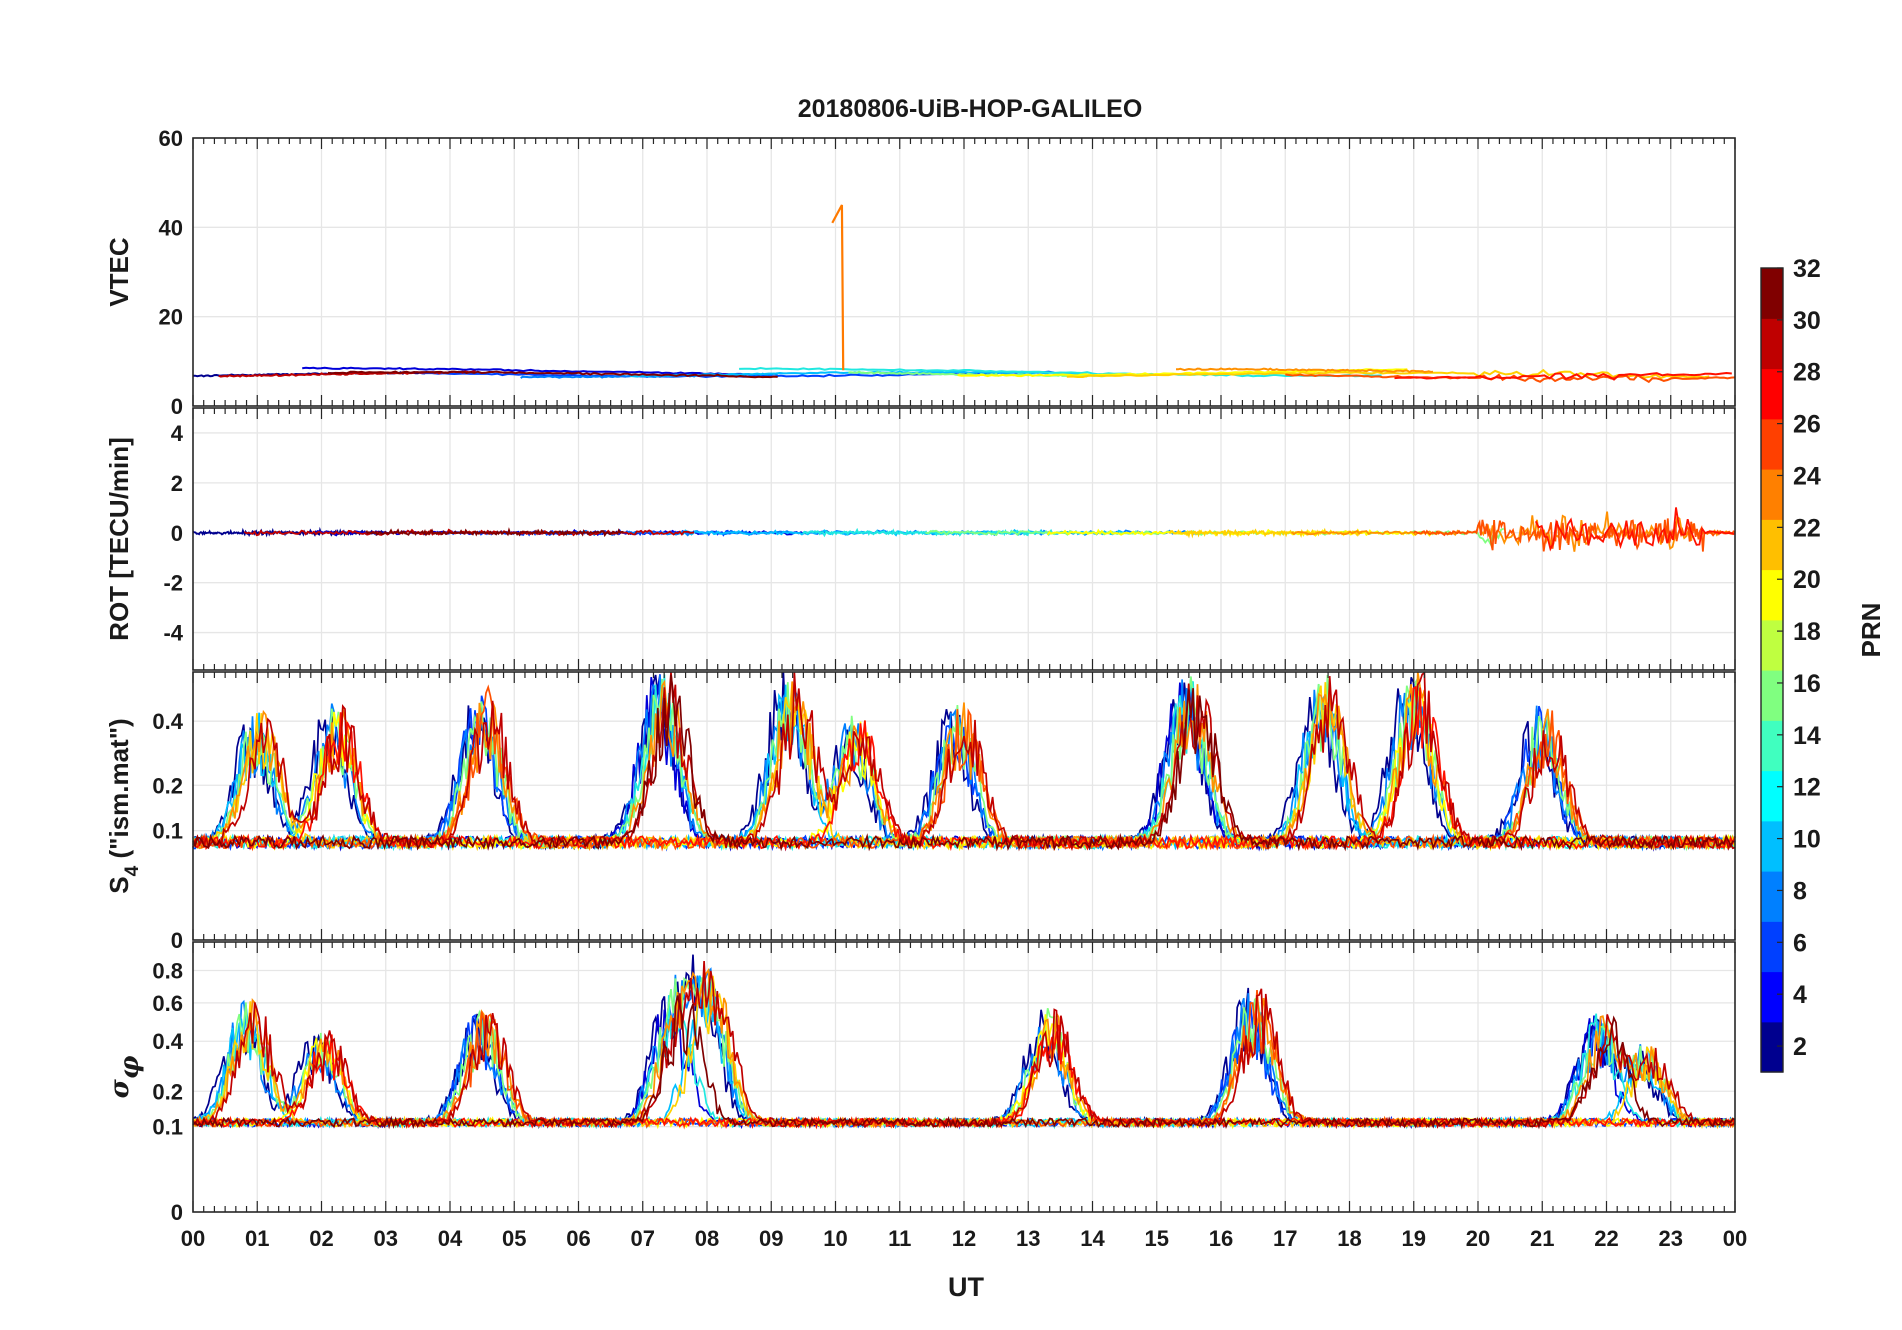 Image resolution: width=1902 pixels, height=1330 pixels. Describe the element at coordinates (1800, 891) in the screenshot. I see `colorbar-tick-label: 8` at that location.